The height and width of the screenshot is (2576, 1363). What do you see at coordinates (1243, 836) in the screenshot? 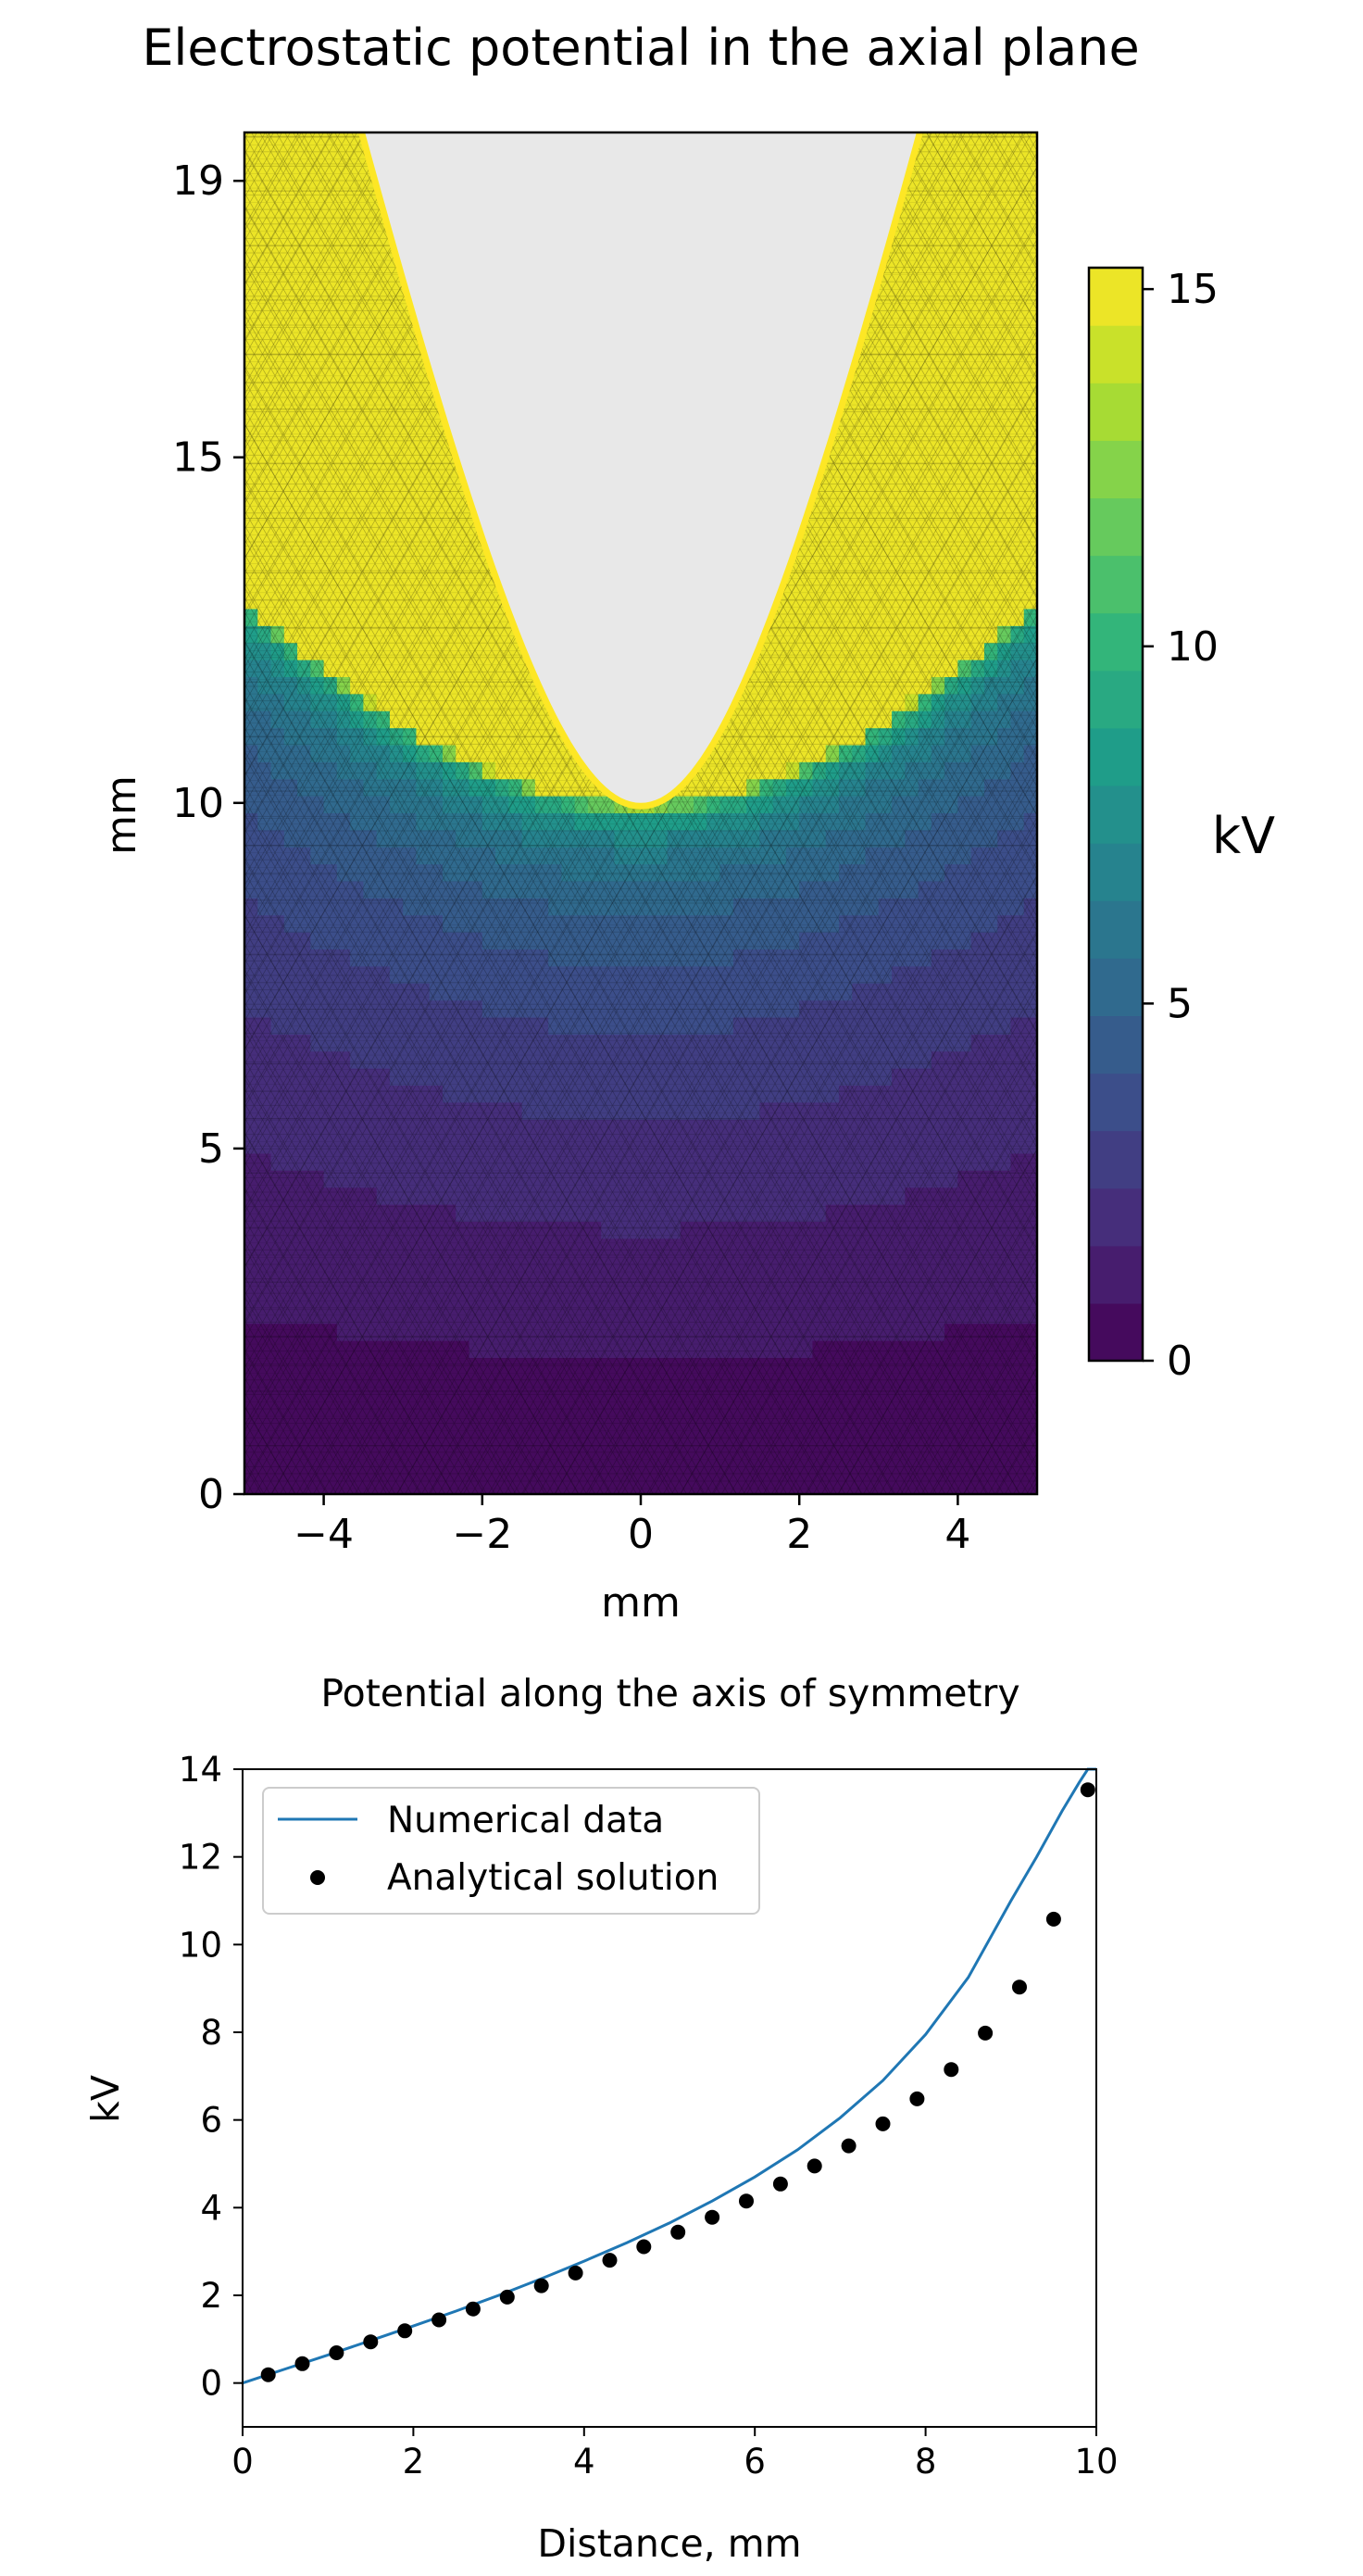
I see `colorbar-label: kV` at bounding box center [1243, 836].